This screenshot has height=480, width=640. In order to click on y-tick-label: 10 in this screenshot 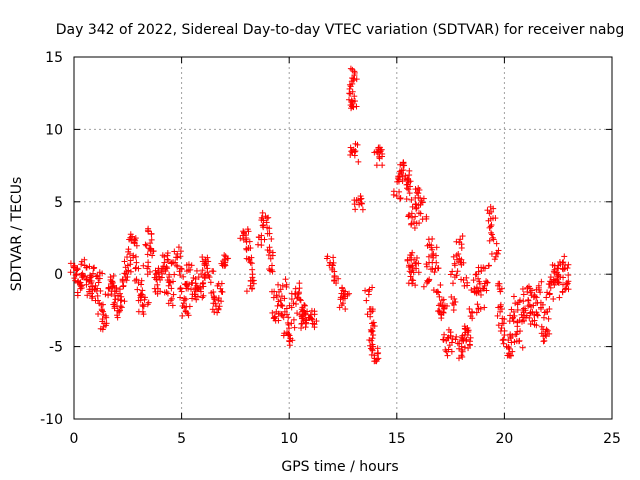, I will do `click(54, 130)`.